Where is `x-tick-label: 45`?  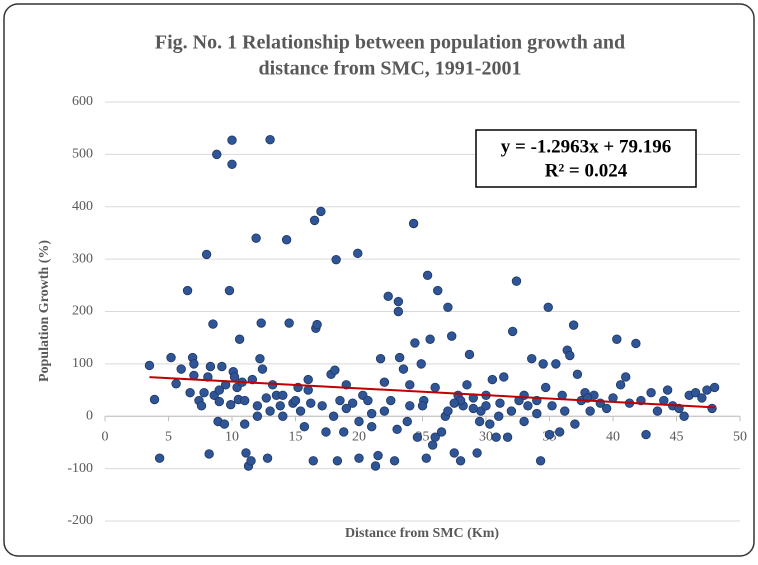 x-tick-label: 45 is located at coordinates (677, 436).